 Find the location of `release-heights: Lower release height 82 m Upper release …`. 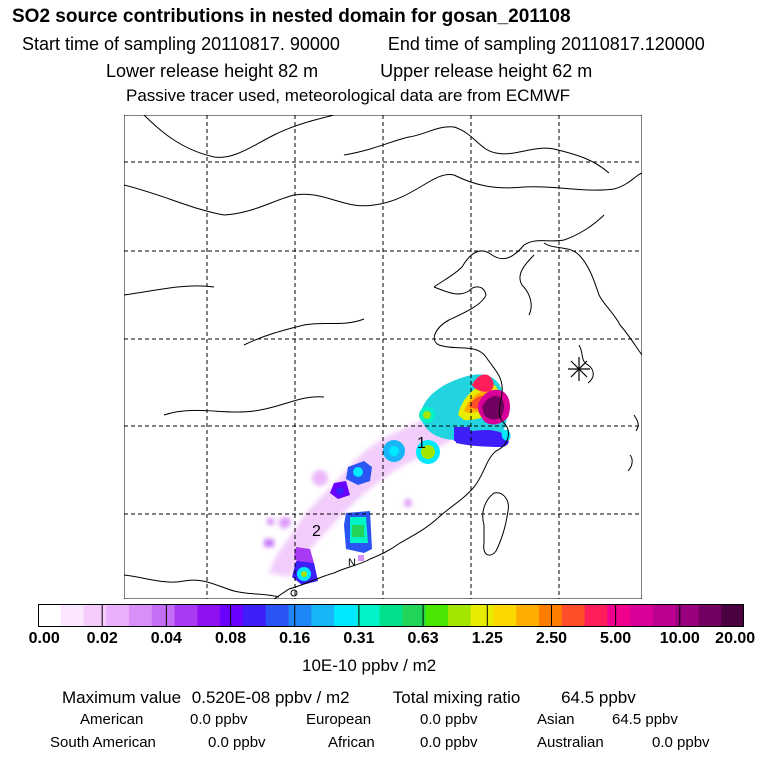

release-heights: Lower release height 82 m Upper release … is located at coordinates (349, 71).